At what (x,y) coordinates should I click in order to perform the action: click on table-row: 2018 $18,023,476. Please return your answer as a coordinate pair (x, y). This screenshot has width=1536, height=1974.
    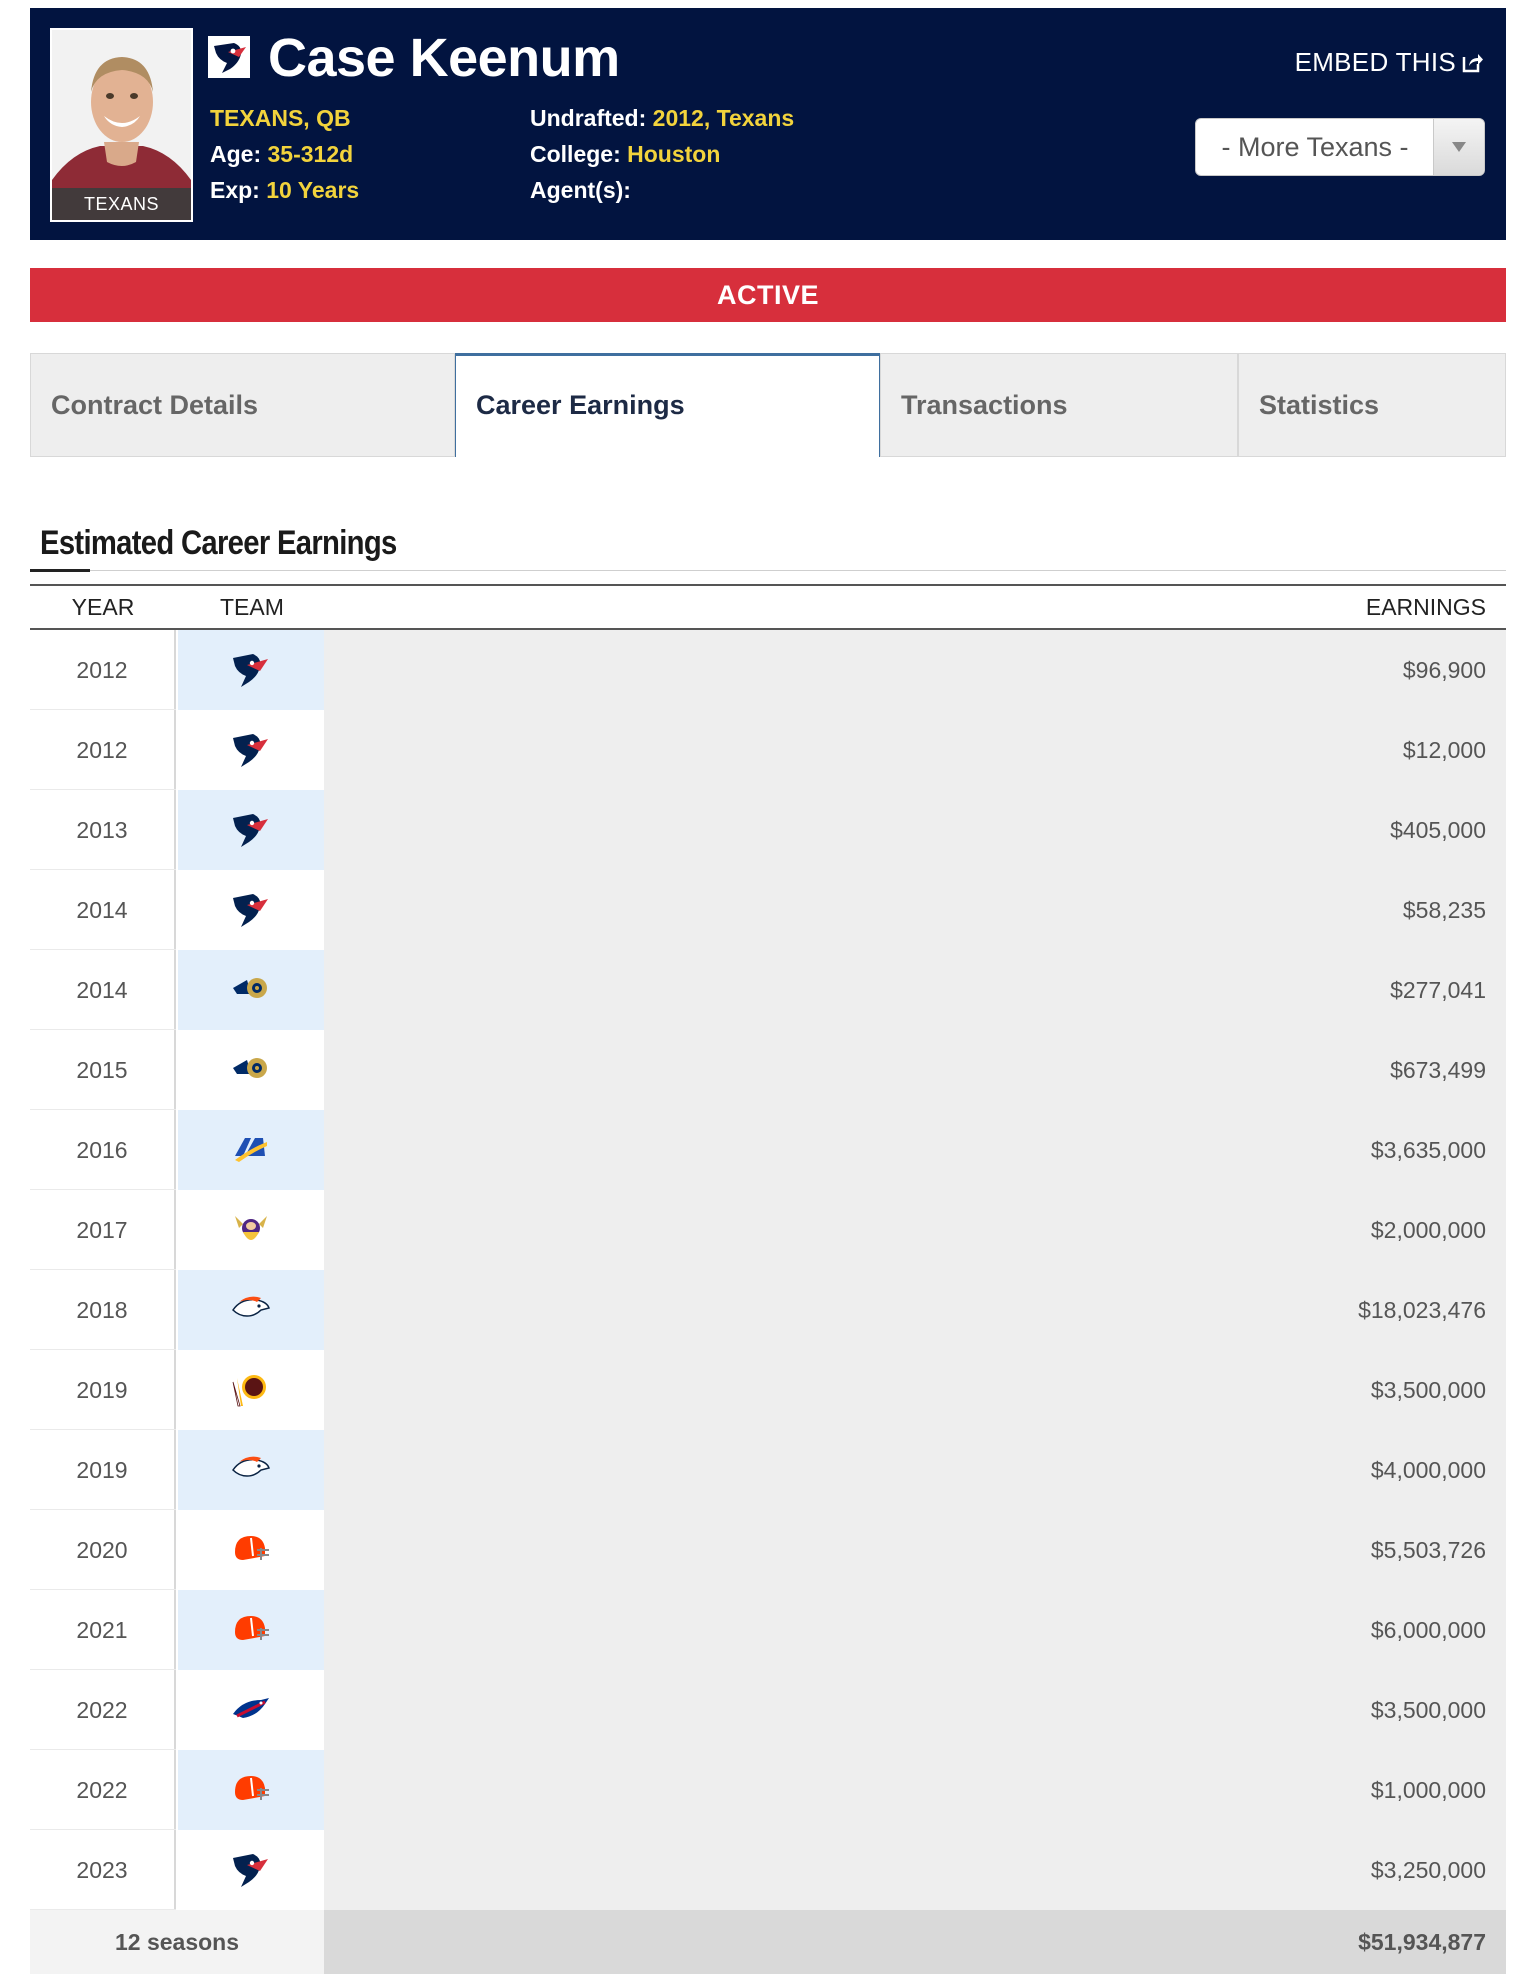
    Looking at the image, I should click on (768, 1310).